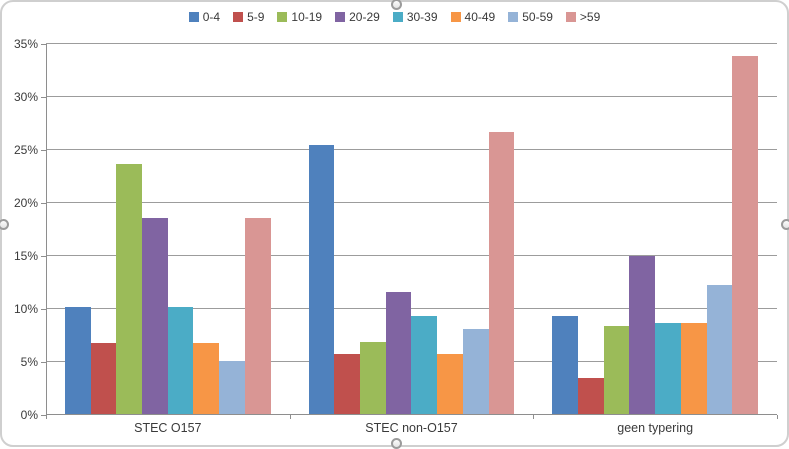 Image resolution: width=789 pixels, height=449 pixels. Describe the element at coordinates (364, 17) in the screenshot. I see `legend-label: 20-29` at that location.